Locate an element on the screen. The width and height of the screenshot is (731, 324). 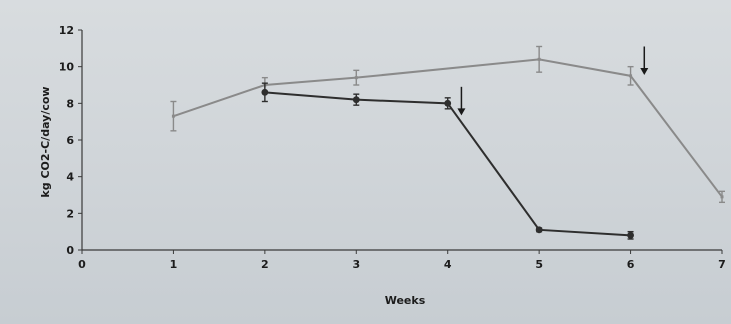
y-tick-label: 10 is located at coordinates (67, 67).